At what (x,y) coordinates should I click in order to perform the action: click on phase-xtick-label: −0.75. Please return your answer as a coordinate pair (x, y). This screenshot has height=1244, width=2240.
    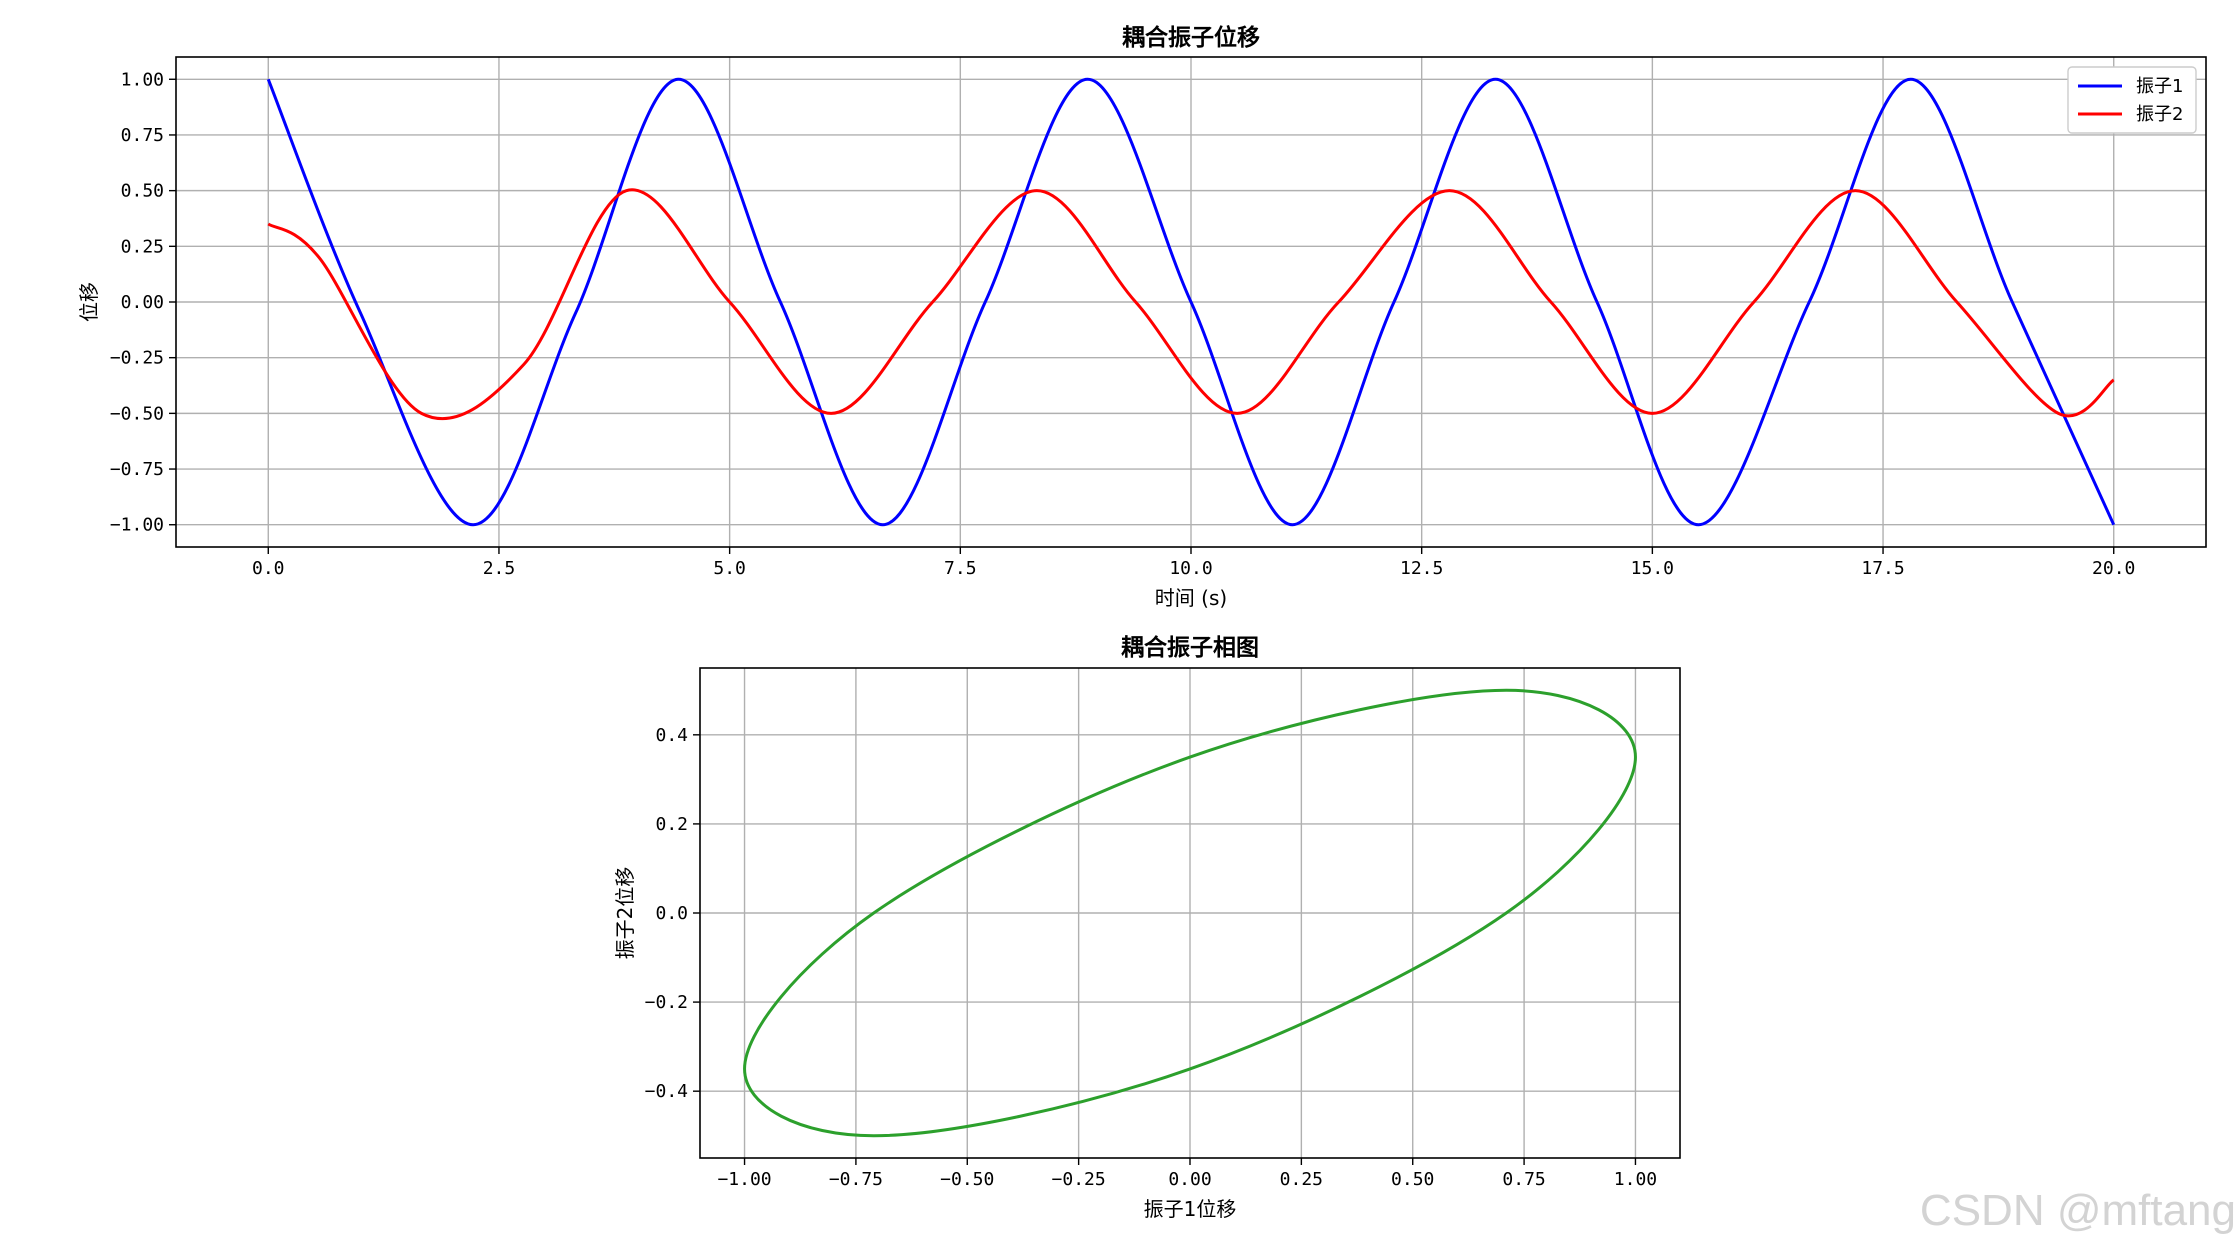
    Looking at the image, I should click on (856, 1179).